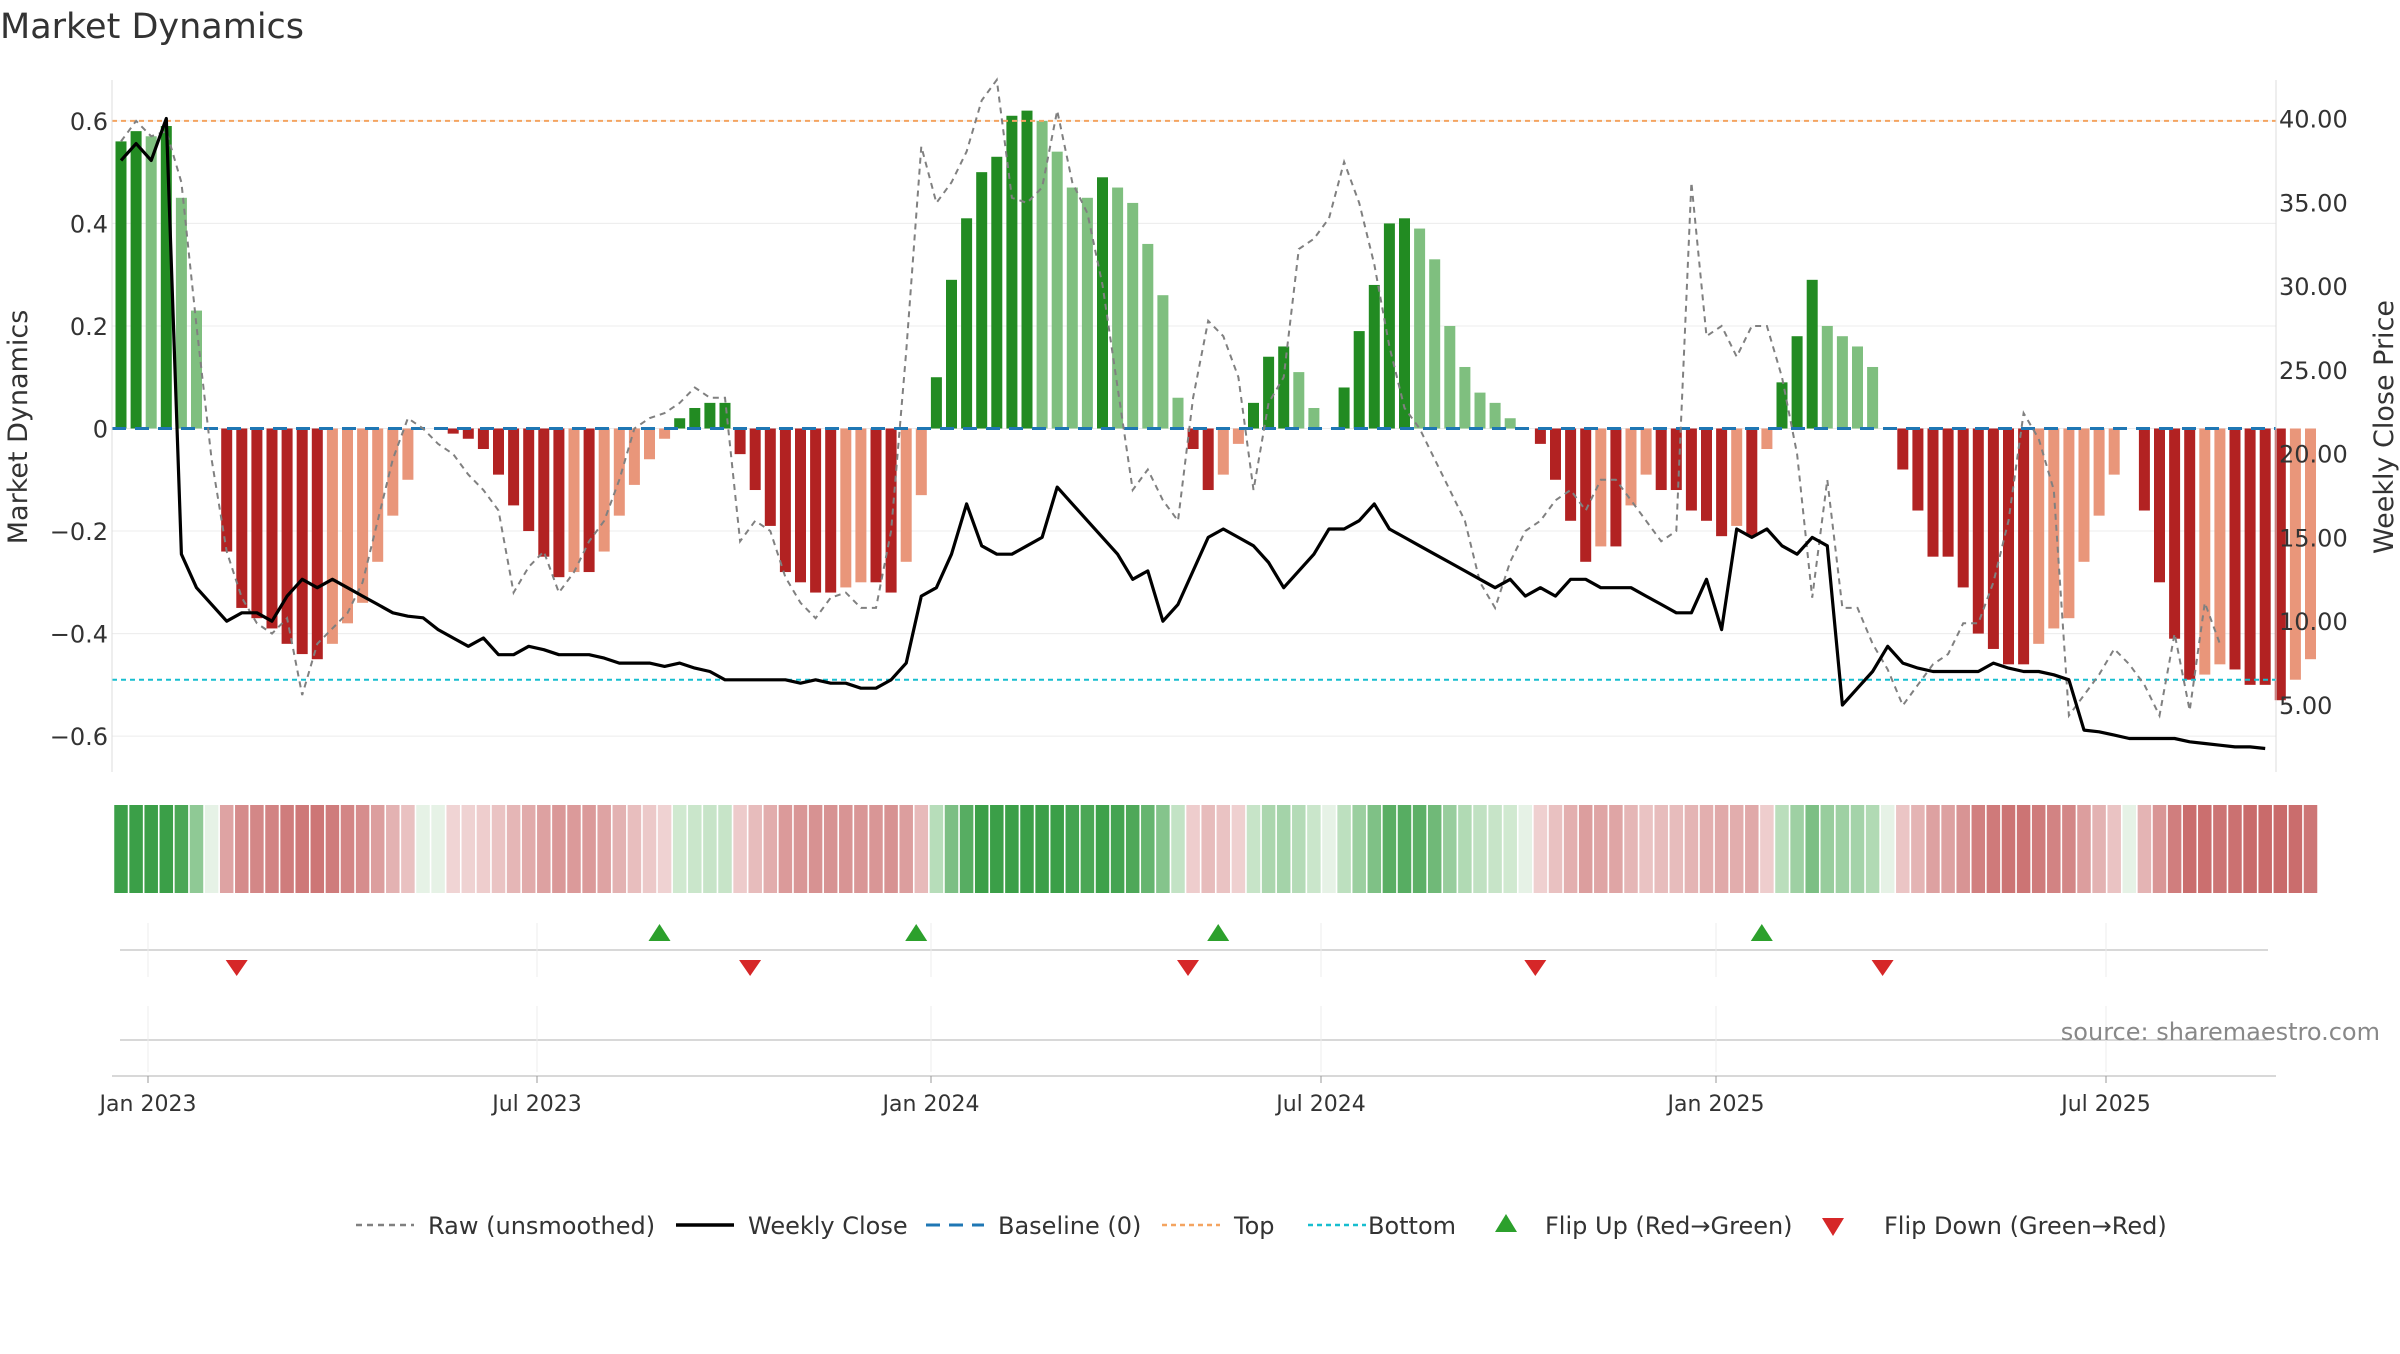 This screenshot has width=2400, height=1354. Describe the element at coordinates (1194, 1039) in the screenshot. I see `empty-panel` at that location.